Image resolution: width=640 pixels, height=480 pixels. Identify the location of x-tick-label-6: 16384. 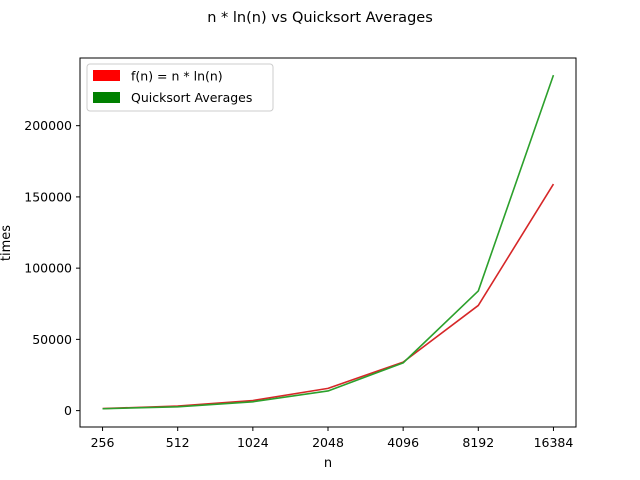
(554, 442).